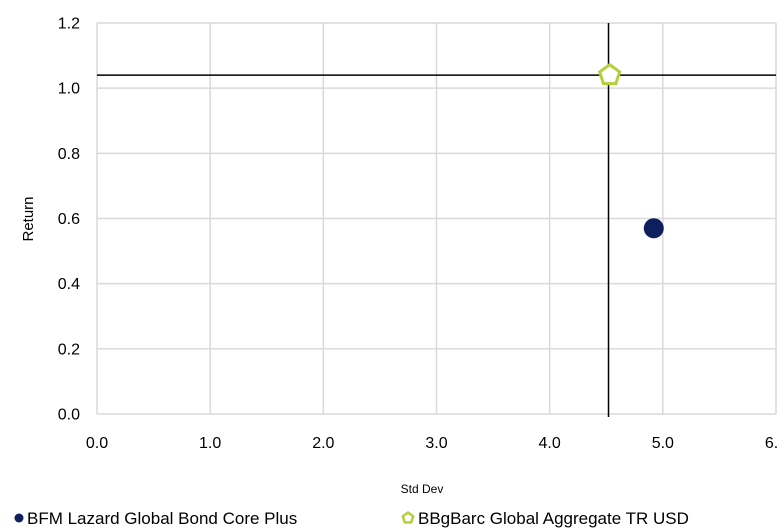  Describe the element at coordinates (69, 24) in the screenshot. I see `y-tick-label: 1.2` at that location.